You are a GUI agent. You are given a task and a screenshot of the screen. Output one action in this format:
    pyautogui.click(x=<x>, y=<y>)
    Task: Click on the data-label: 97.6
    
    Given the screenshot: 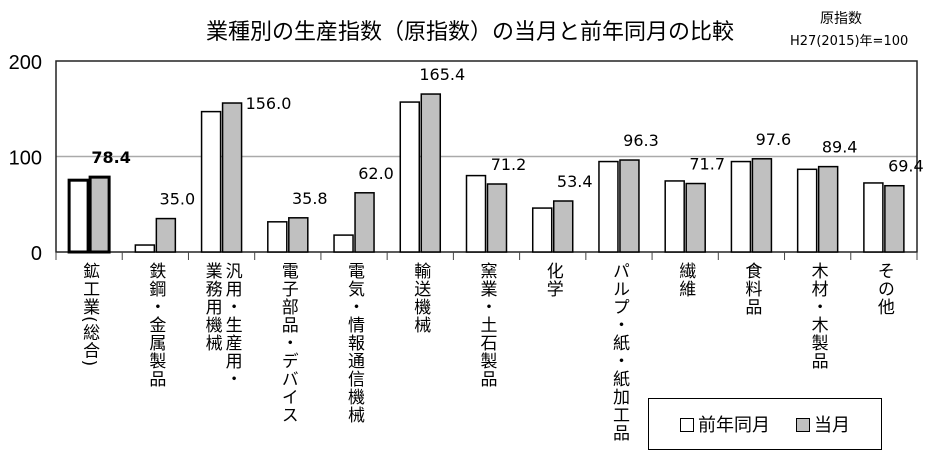 What is the action you would take?
    pyautogui.click(x=774, y=139)
    